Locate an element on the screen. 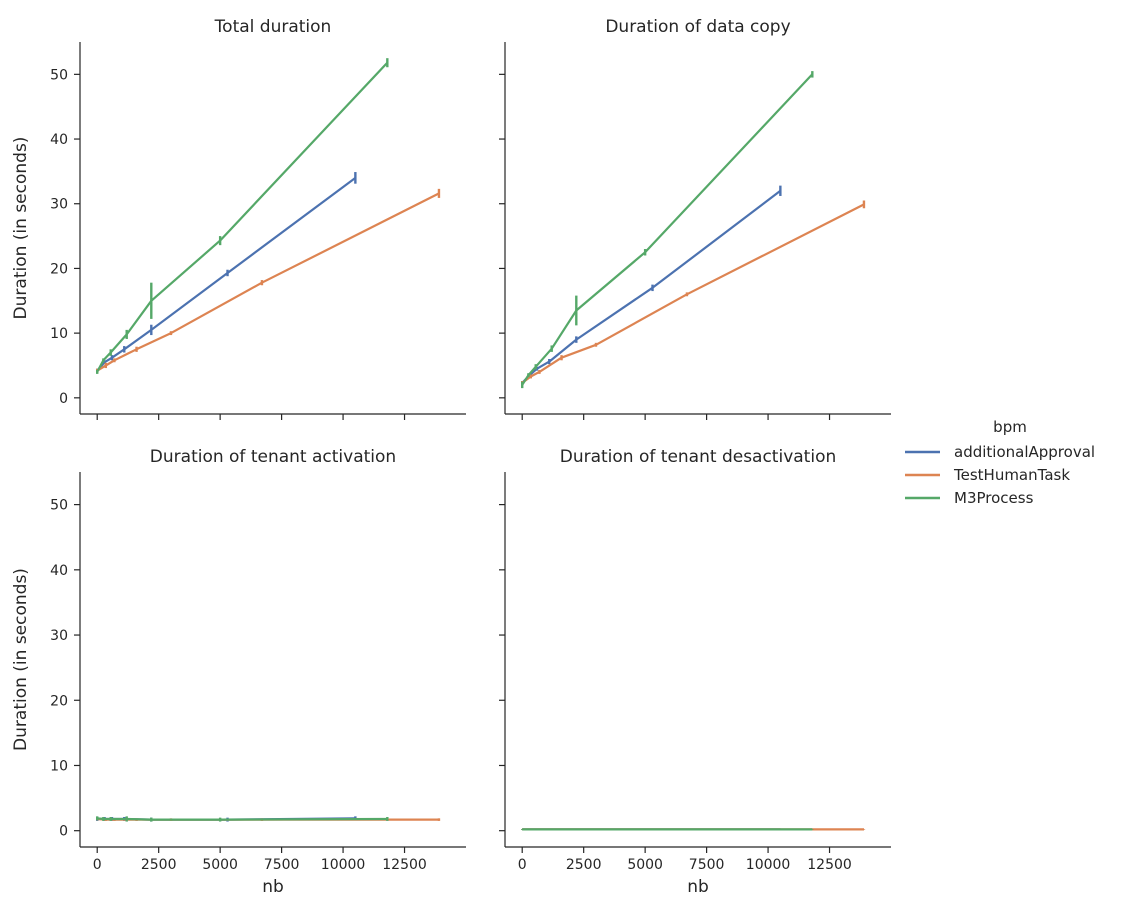 The height and width of the screenshot is (901, 1123). legend-title: bpm is located at coordinates (1010, 427).